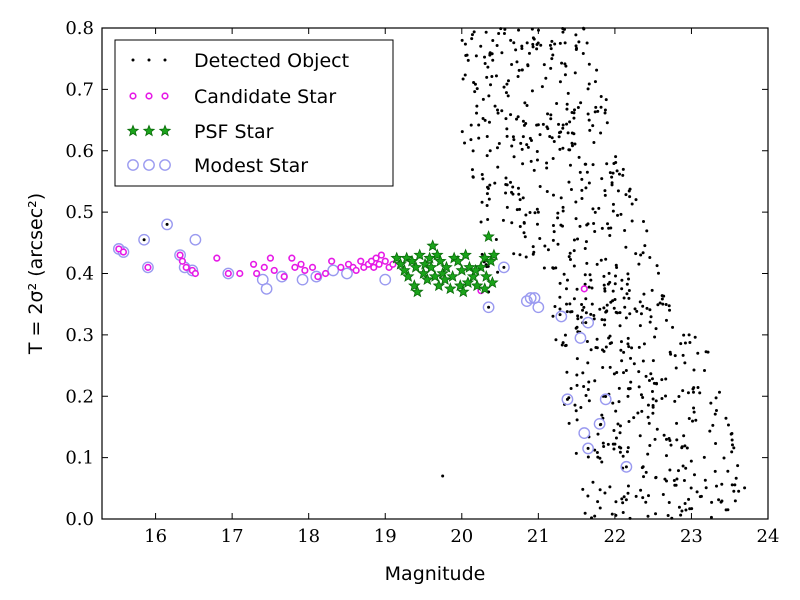  I want to click on y-tick-label: 0.2, so click(79, 396).